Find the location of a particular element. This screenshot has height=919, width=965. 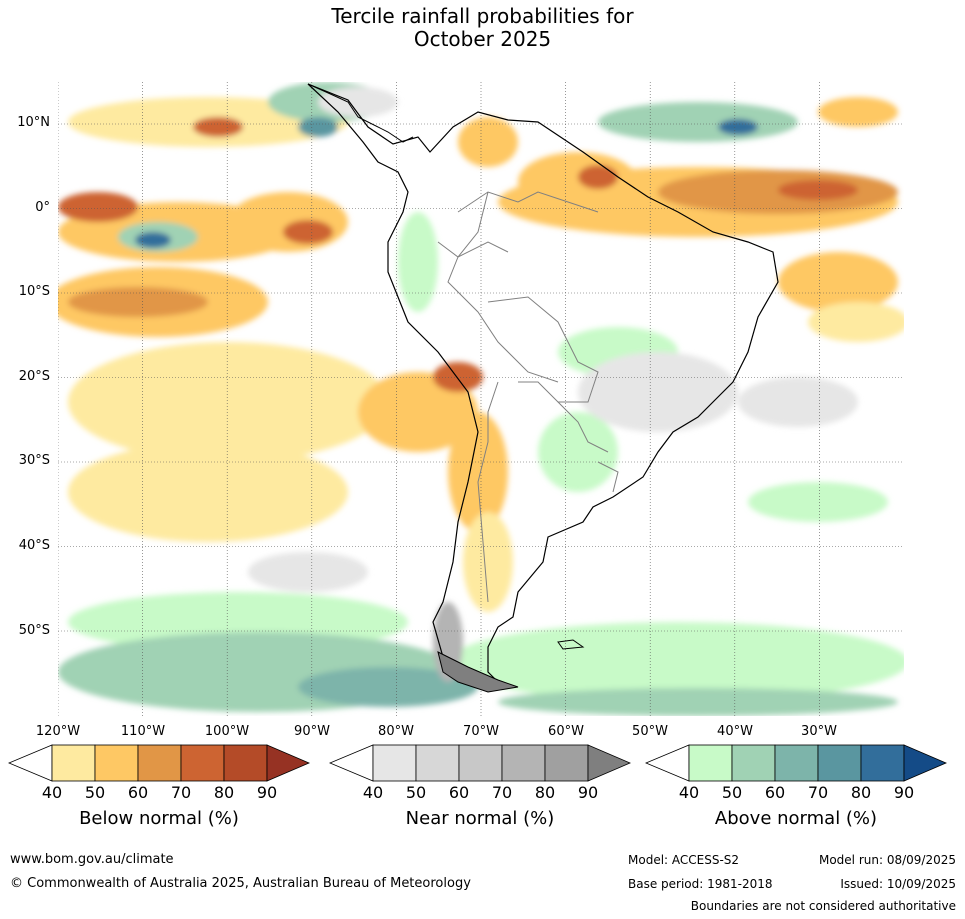

falkland-islands is located at coordinates (571, 644).